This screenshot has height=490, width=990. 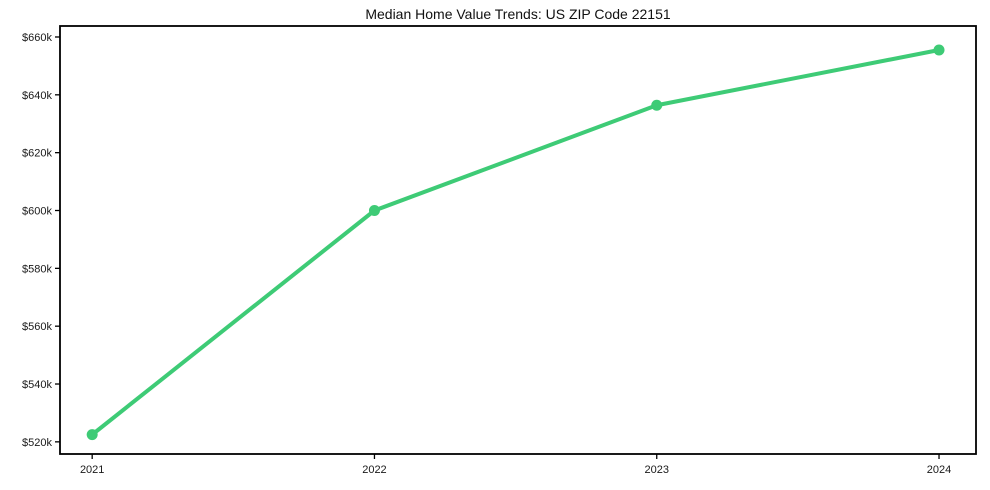 I want to click on x-tick-label: 2024, so click(x=939, y=470).